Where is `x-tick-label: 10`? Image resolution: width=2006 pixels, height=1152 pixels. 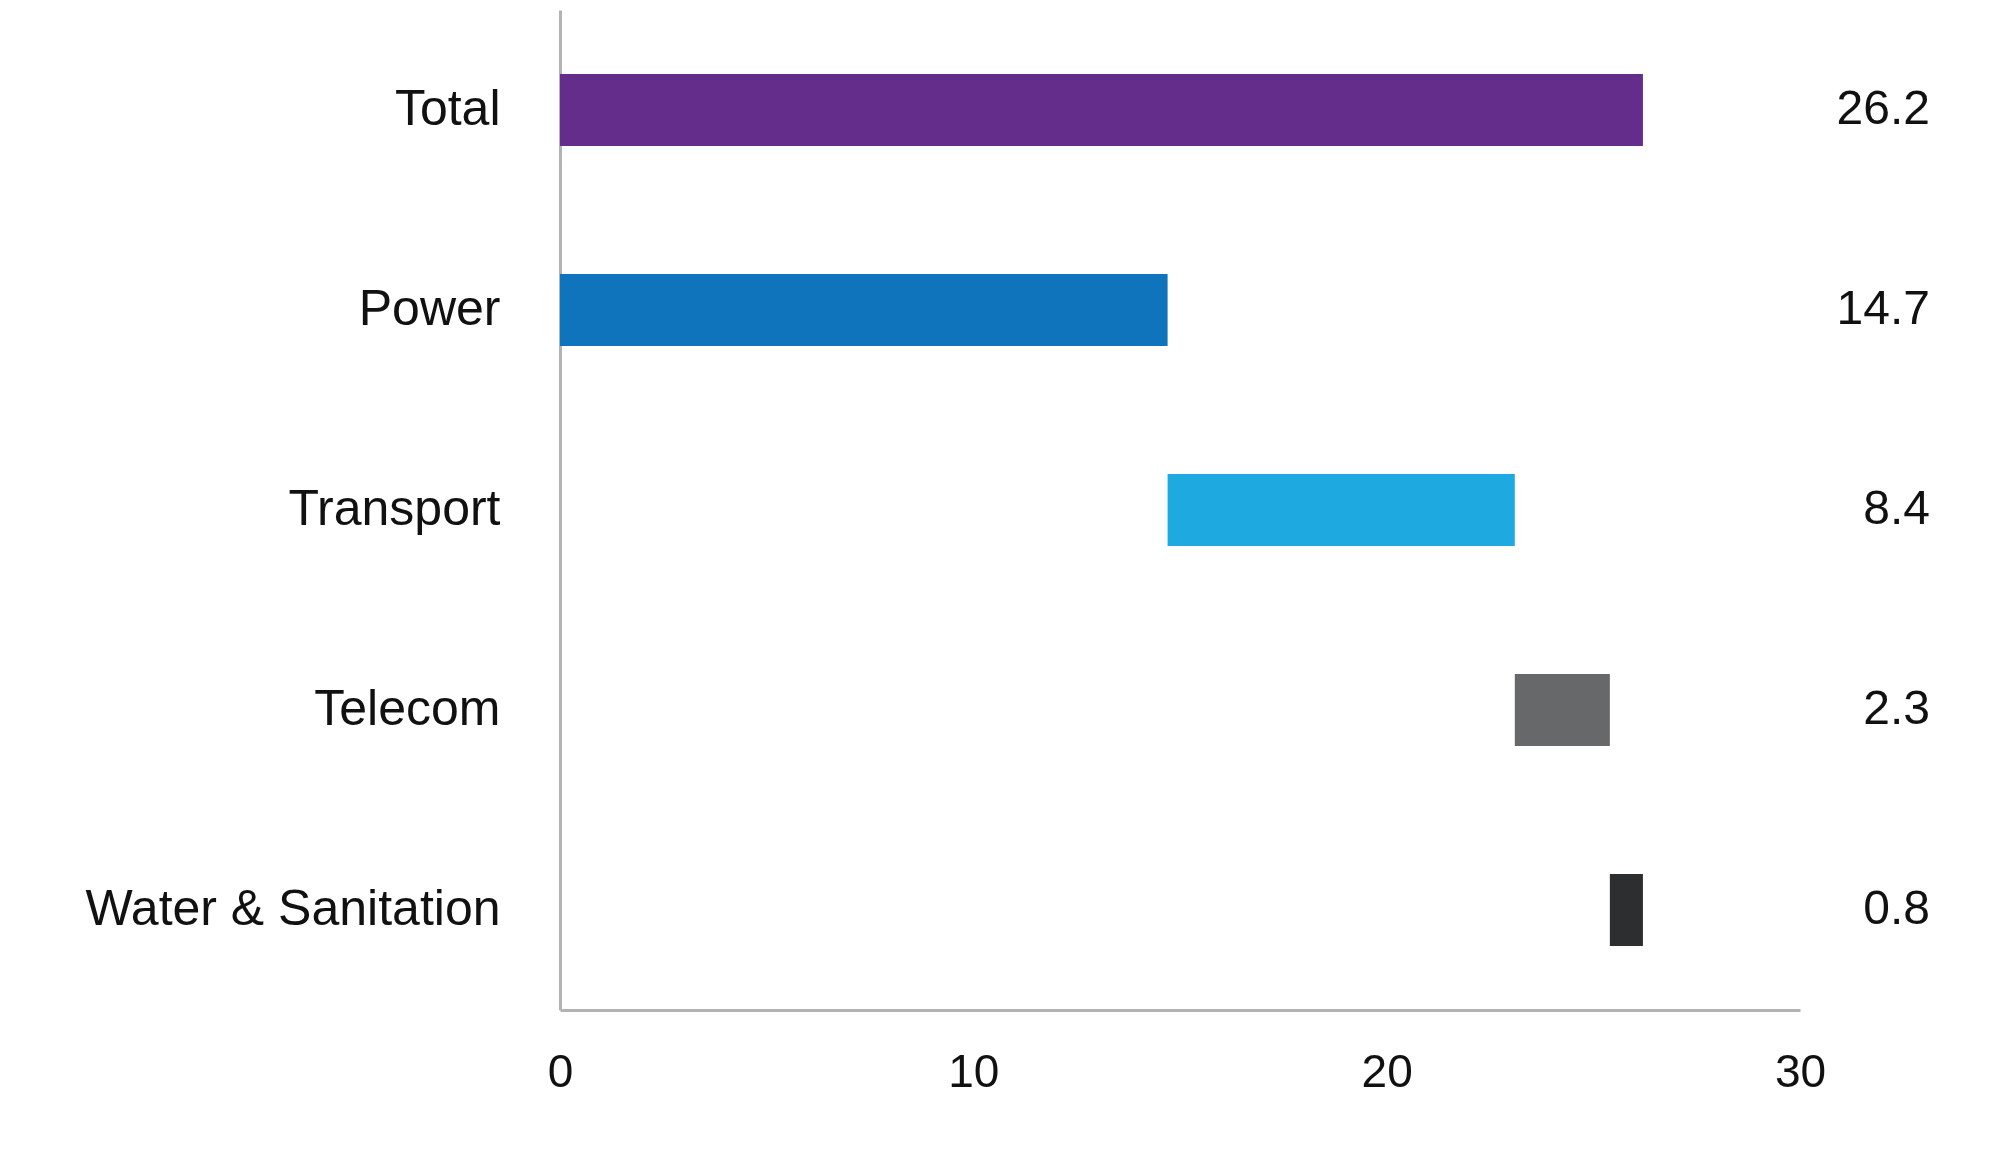
x-tick-label: 10 is located at coordinates (974, 1070).